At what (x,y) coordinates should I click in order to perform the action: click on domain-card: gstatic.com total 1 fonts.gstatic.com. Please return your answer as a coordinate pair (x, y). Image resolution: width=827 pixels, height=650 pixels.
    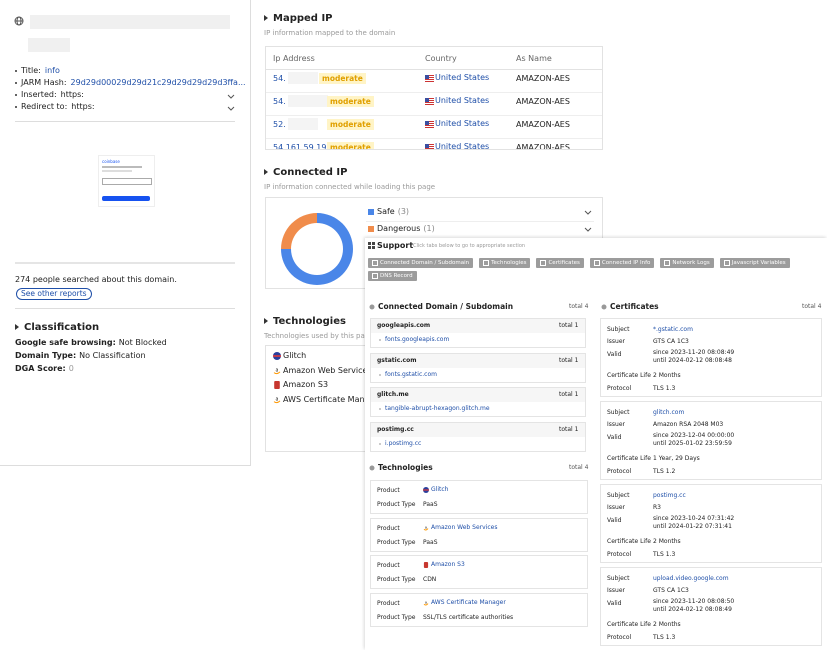
    Looking at the image, I should click on (478, 367).